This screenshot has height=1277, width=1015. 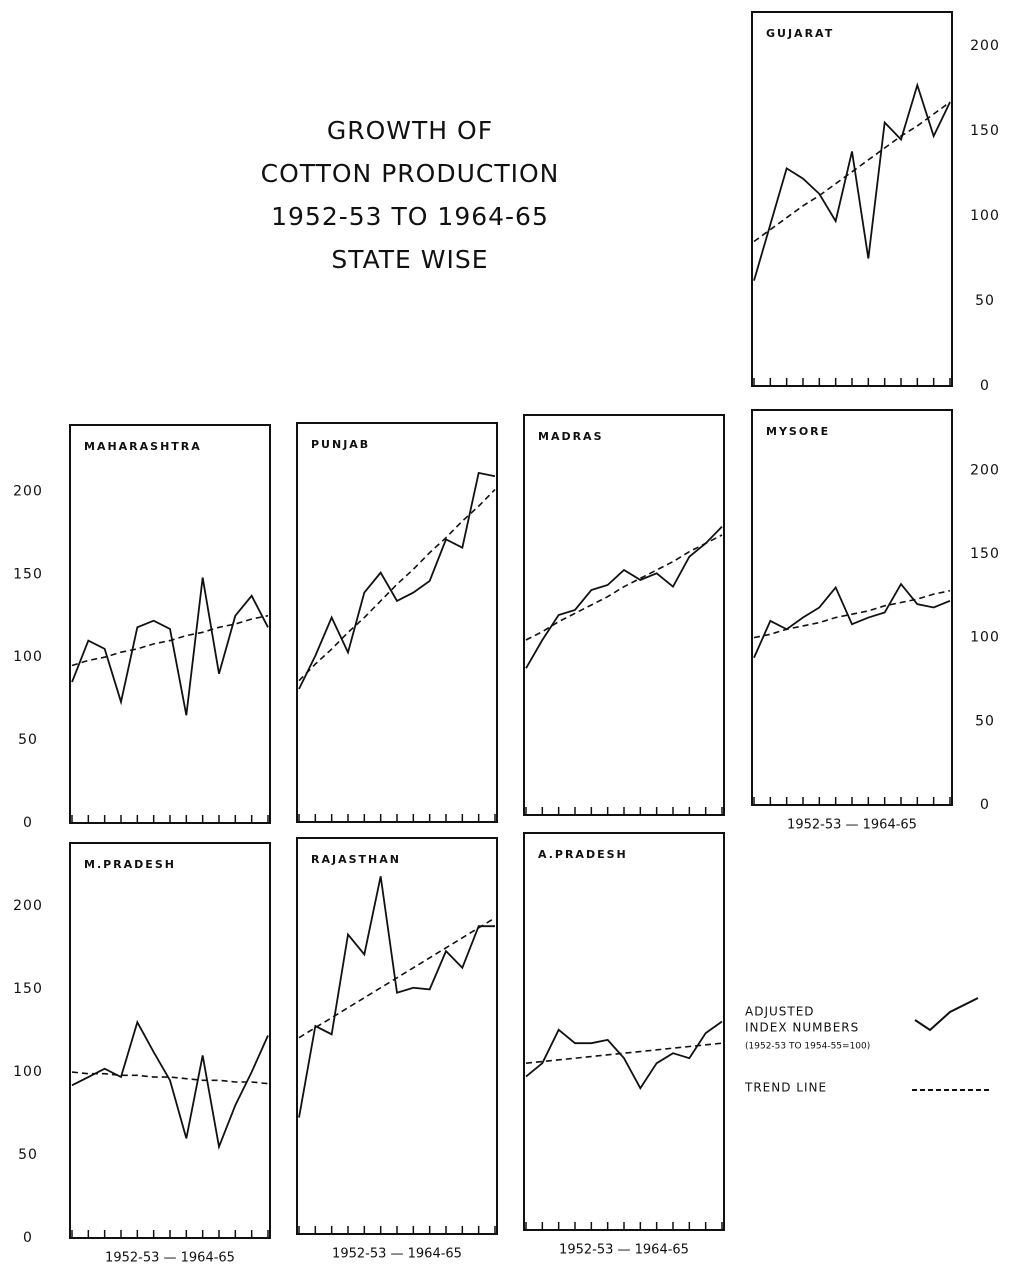 What do you see at coordinates (410, 216) in the screenshot?
I see `title-line: 1952-53 TO 1964-65` at bounding box center [410, 216].